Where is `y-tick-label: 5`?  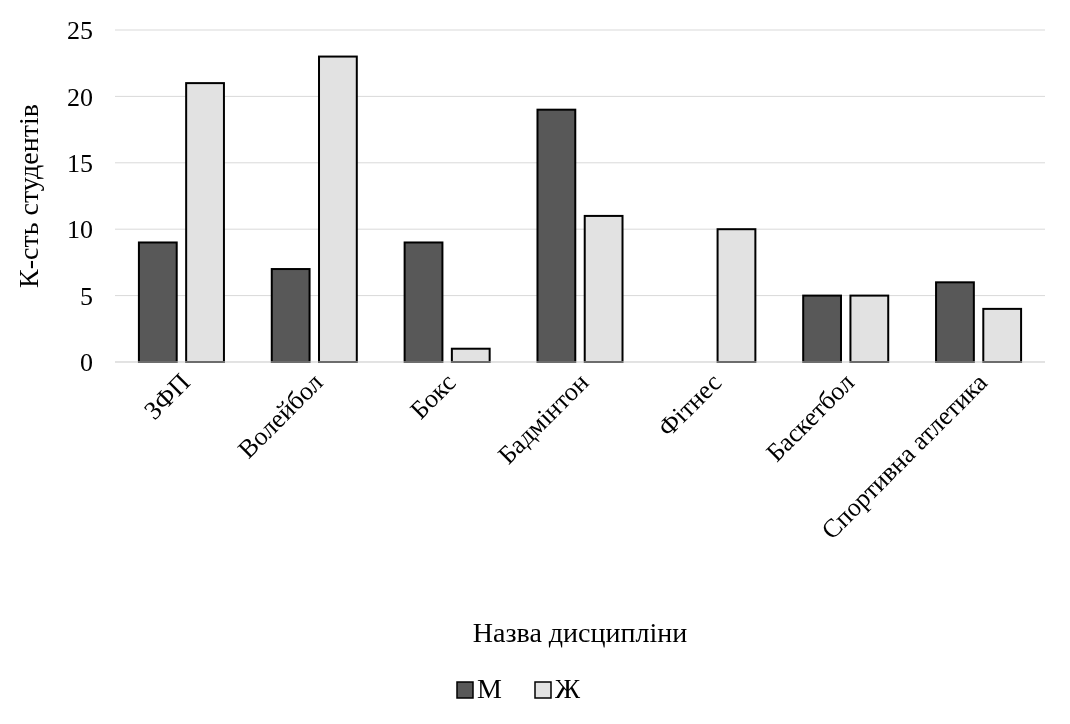 y-tick-label: 5 is located at coordinates (86, 296).